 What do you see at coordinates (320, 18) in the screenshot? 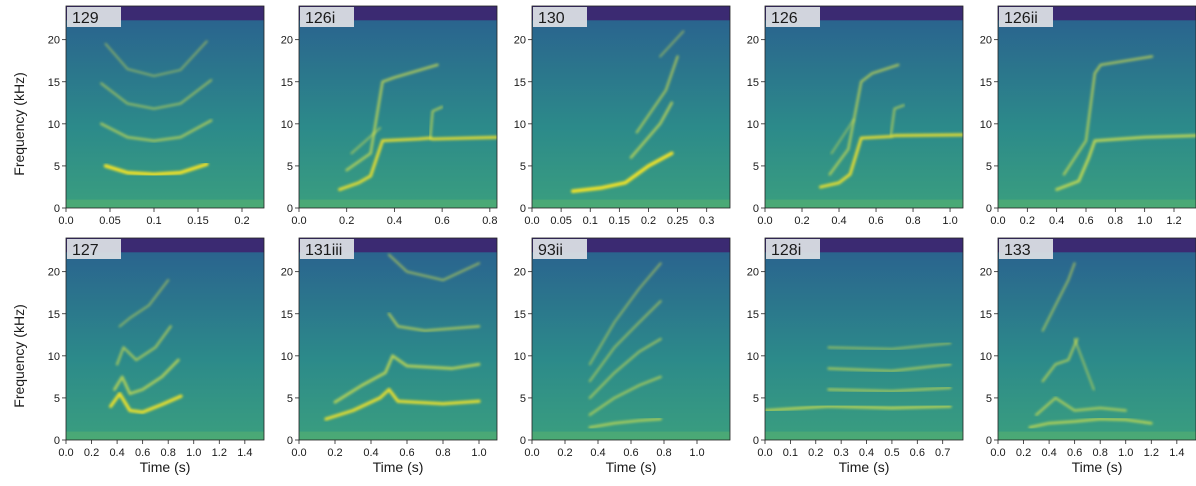
I see `panel-label-text: 126i` at bounding box center [320, 18].